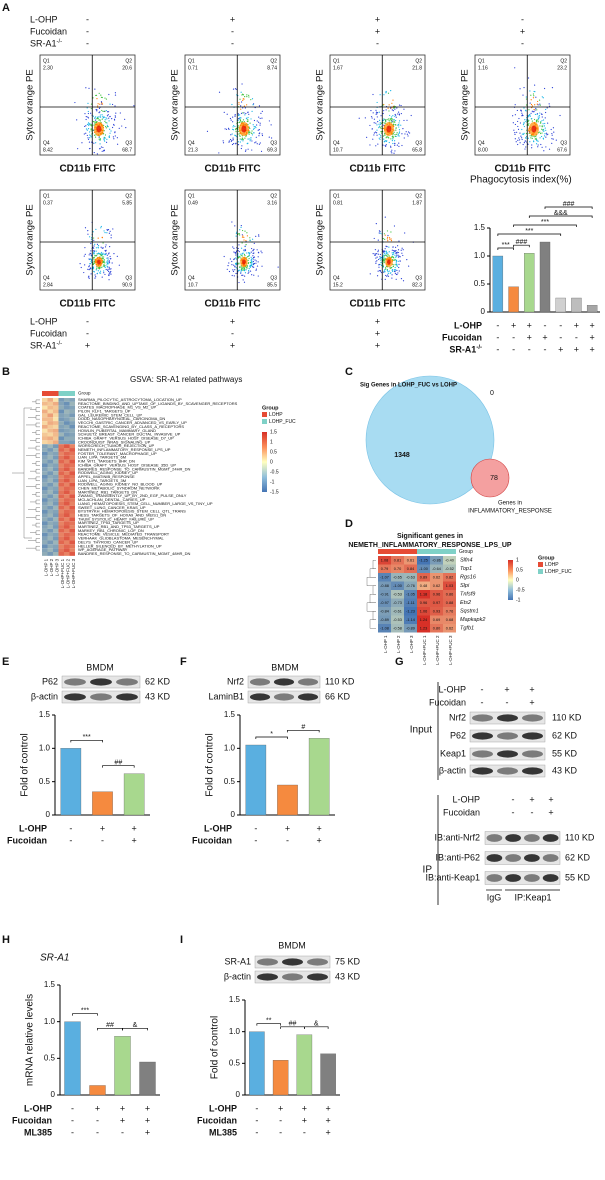 Image resolution: width=605 pixels, height=1180 pixels. I want to click on column-label: L-OHP+FUC 2, so click(437, 650).